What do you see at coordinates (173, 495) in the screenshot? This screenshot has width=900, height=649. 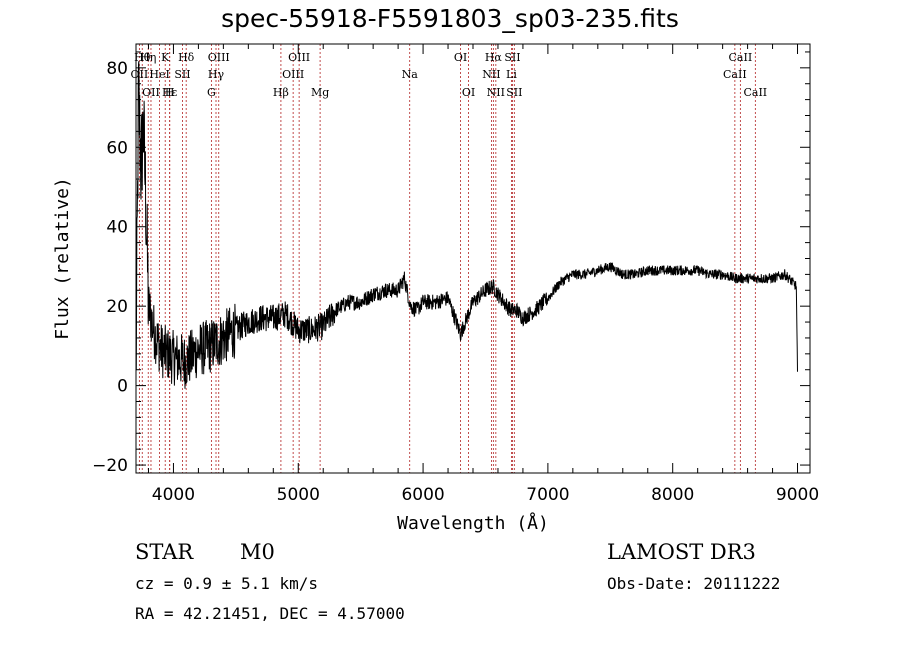 I see `x-tick-label: 4000` at bounding box center [173, 495].